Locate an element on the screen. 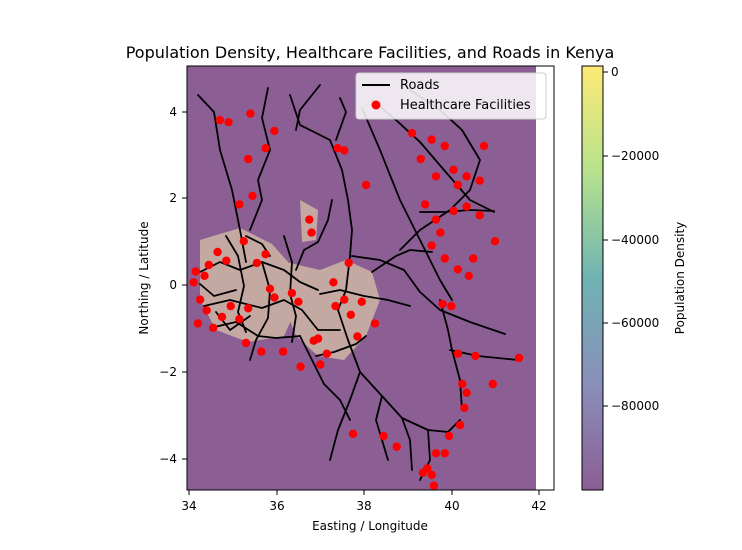  colorbar-gradient is located at coordinates (592, 278).